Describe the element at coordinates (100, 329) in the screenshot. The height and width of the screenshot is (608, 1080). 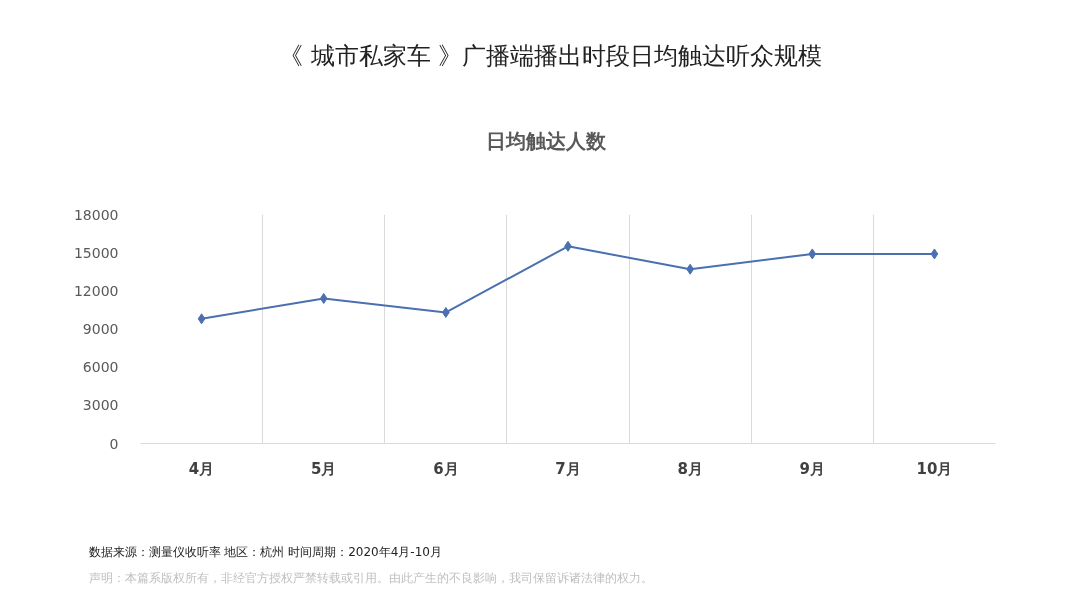
I see `y-tick-label: 9000` at that location.